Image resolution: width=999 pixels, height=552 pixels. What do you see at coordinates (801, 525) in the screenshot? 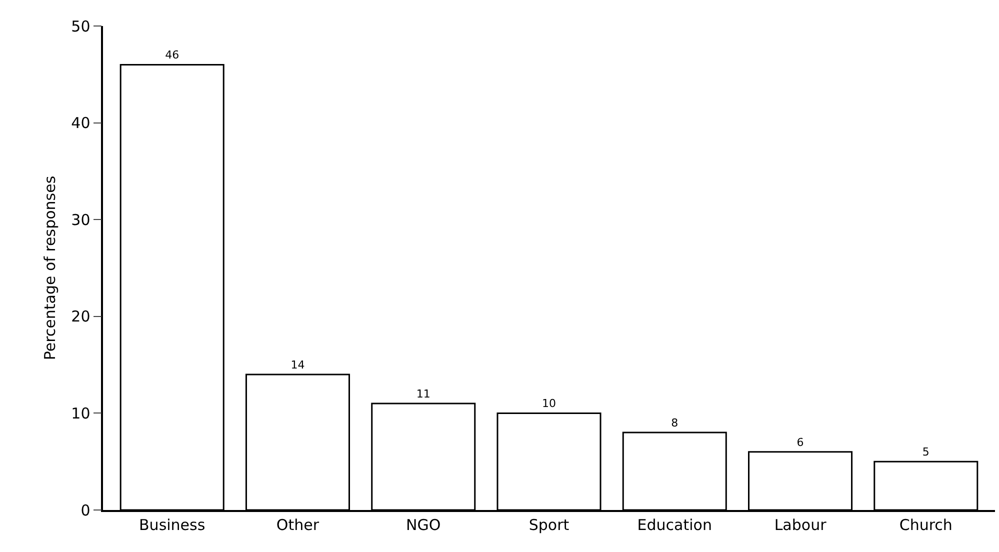
I see `x-tick-label: Labour` at bounding box center [801, 525].